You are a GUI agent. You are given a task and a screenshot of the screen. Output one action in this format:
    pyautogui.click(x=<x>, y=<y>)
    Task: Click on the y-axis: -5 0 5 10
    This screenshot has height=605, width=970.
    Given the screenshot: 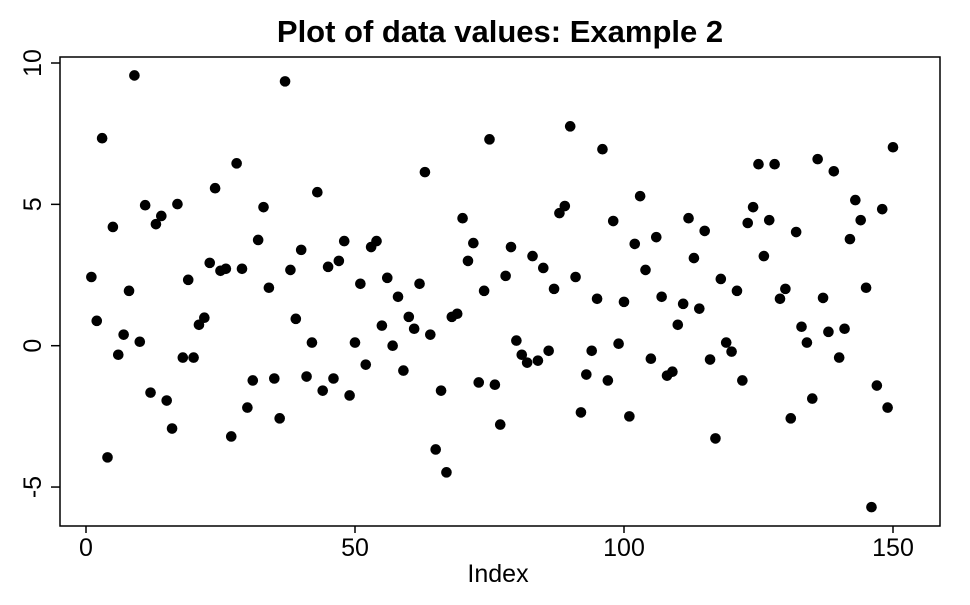 What is the action you would take?
    pyautogui.click(x=39, y=273)
    